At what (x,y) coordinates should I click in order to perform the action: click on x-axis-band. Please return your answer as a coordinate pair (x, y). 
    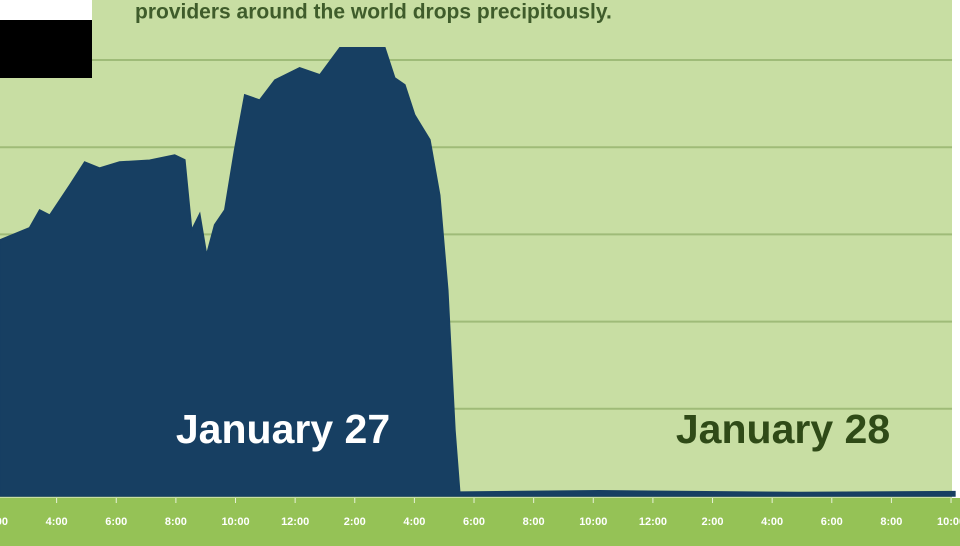
    Looking at the image, I should click on (480, 522).